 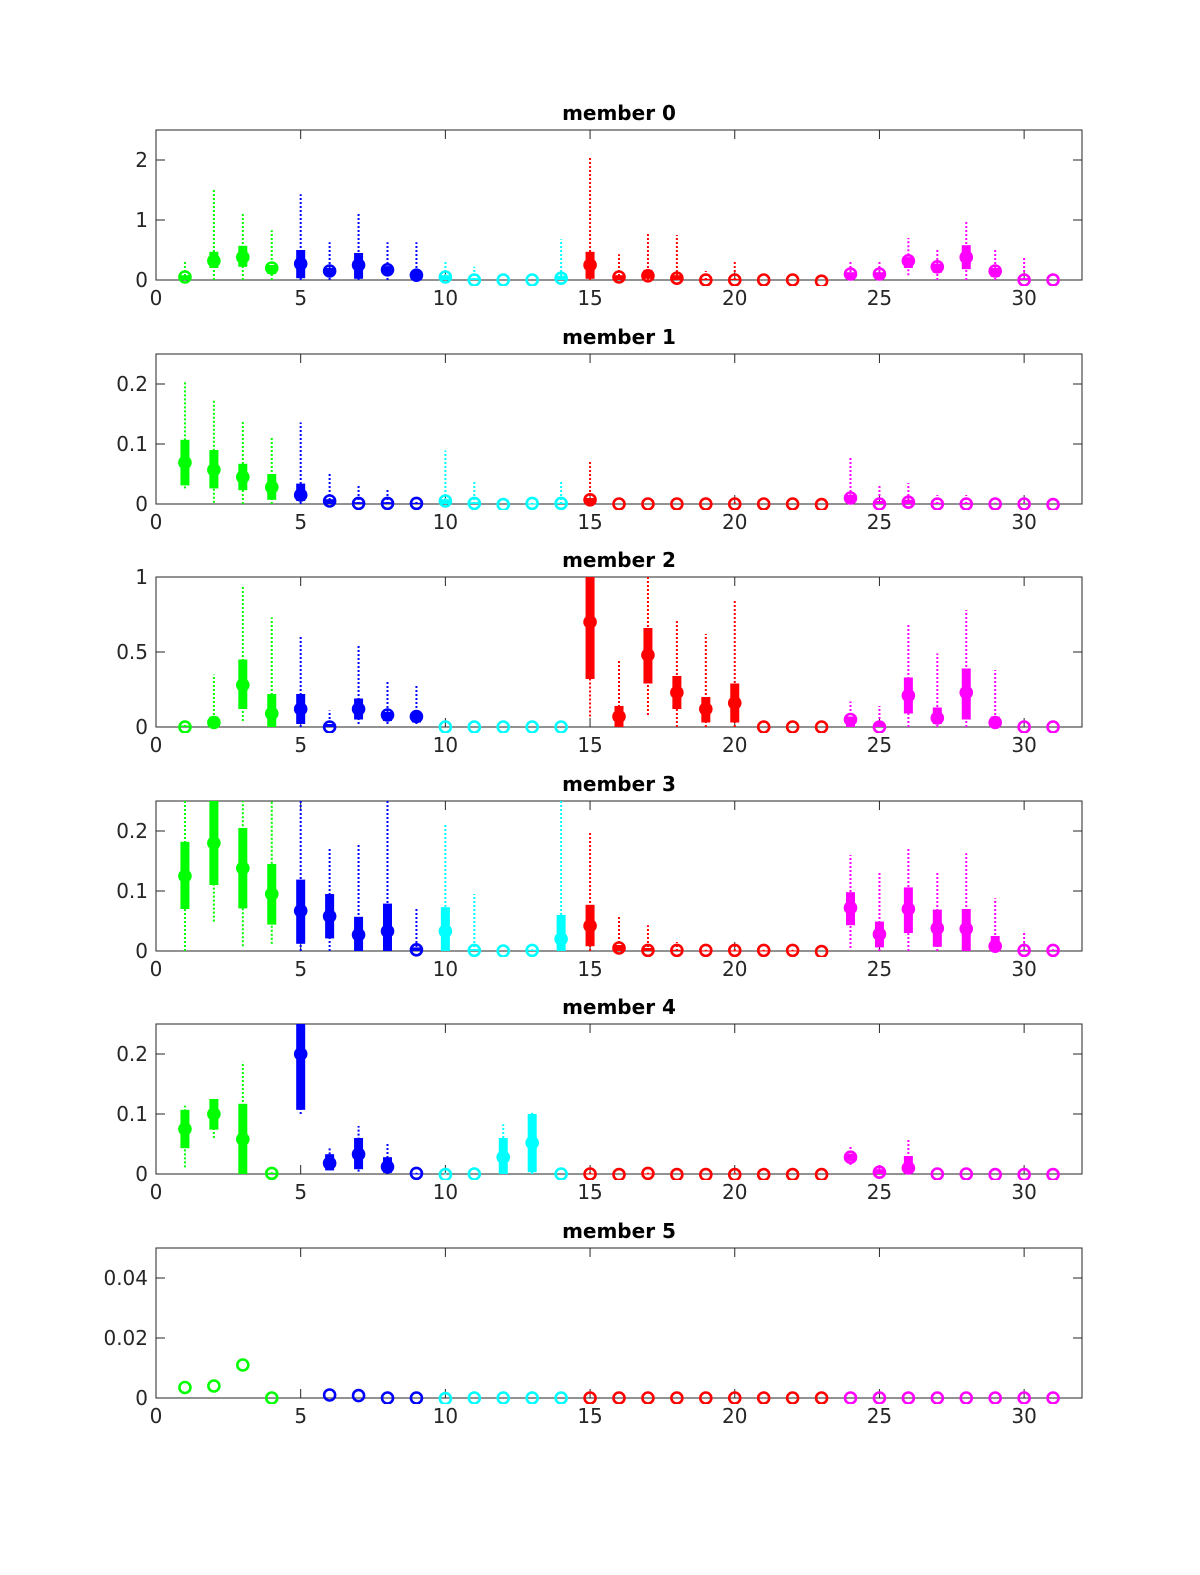 What do you see at coordinates (792, 279) in the screenshot?
I see `box-x22` at bounding box center [792, 279].